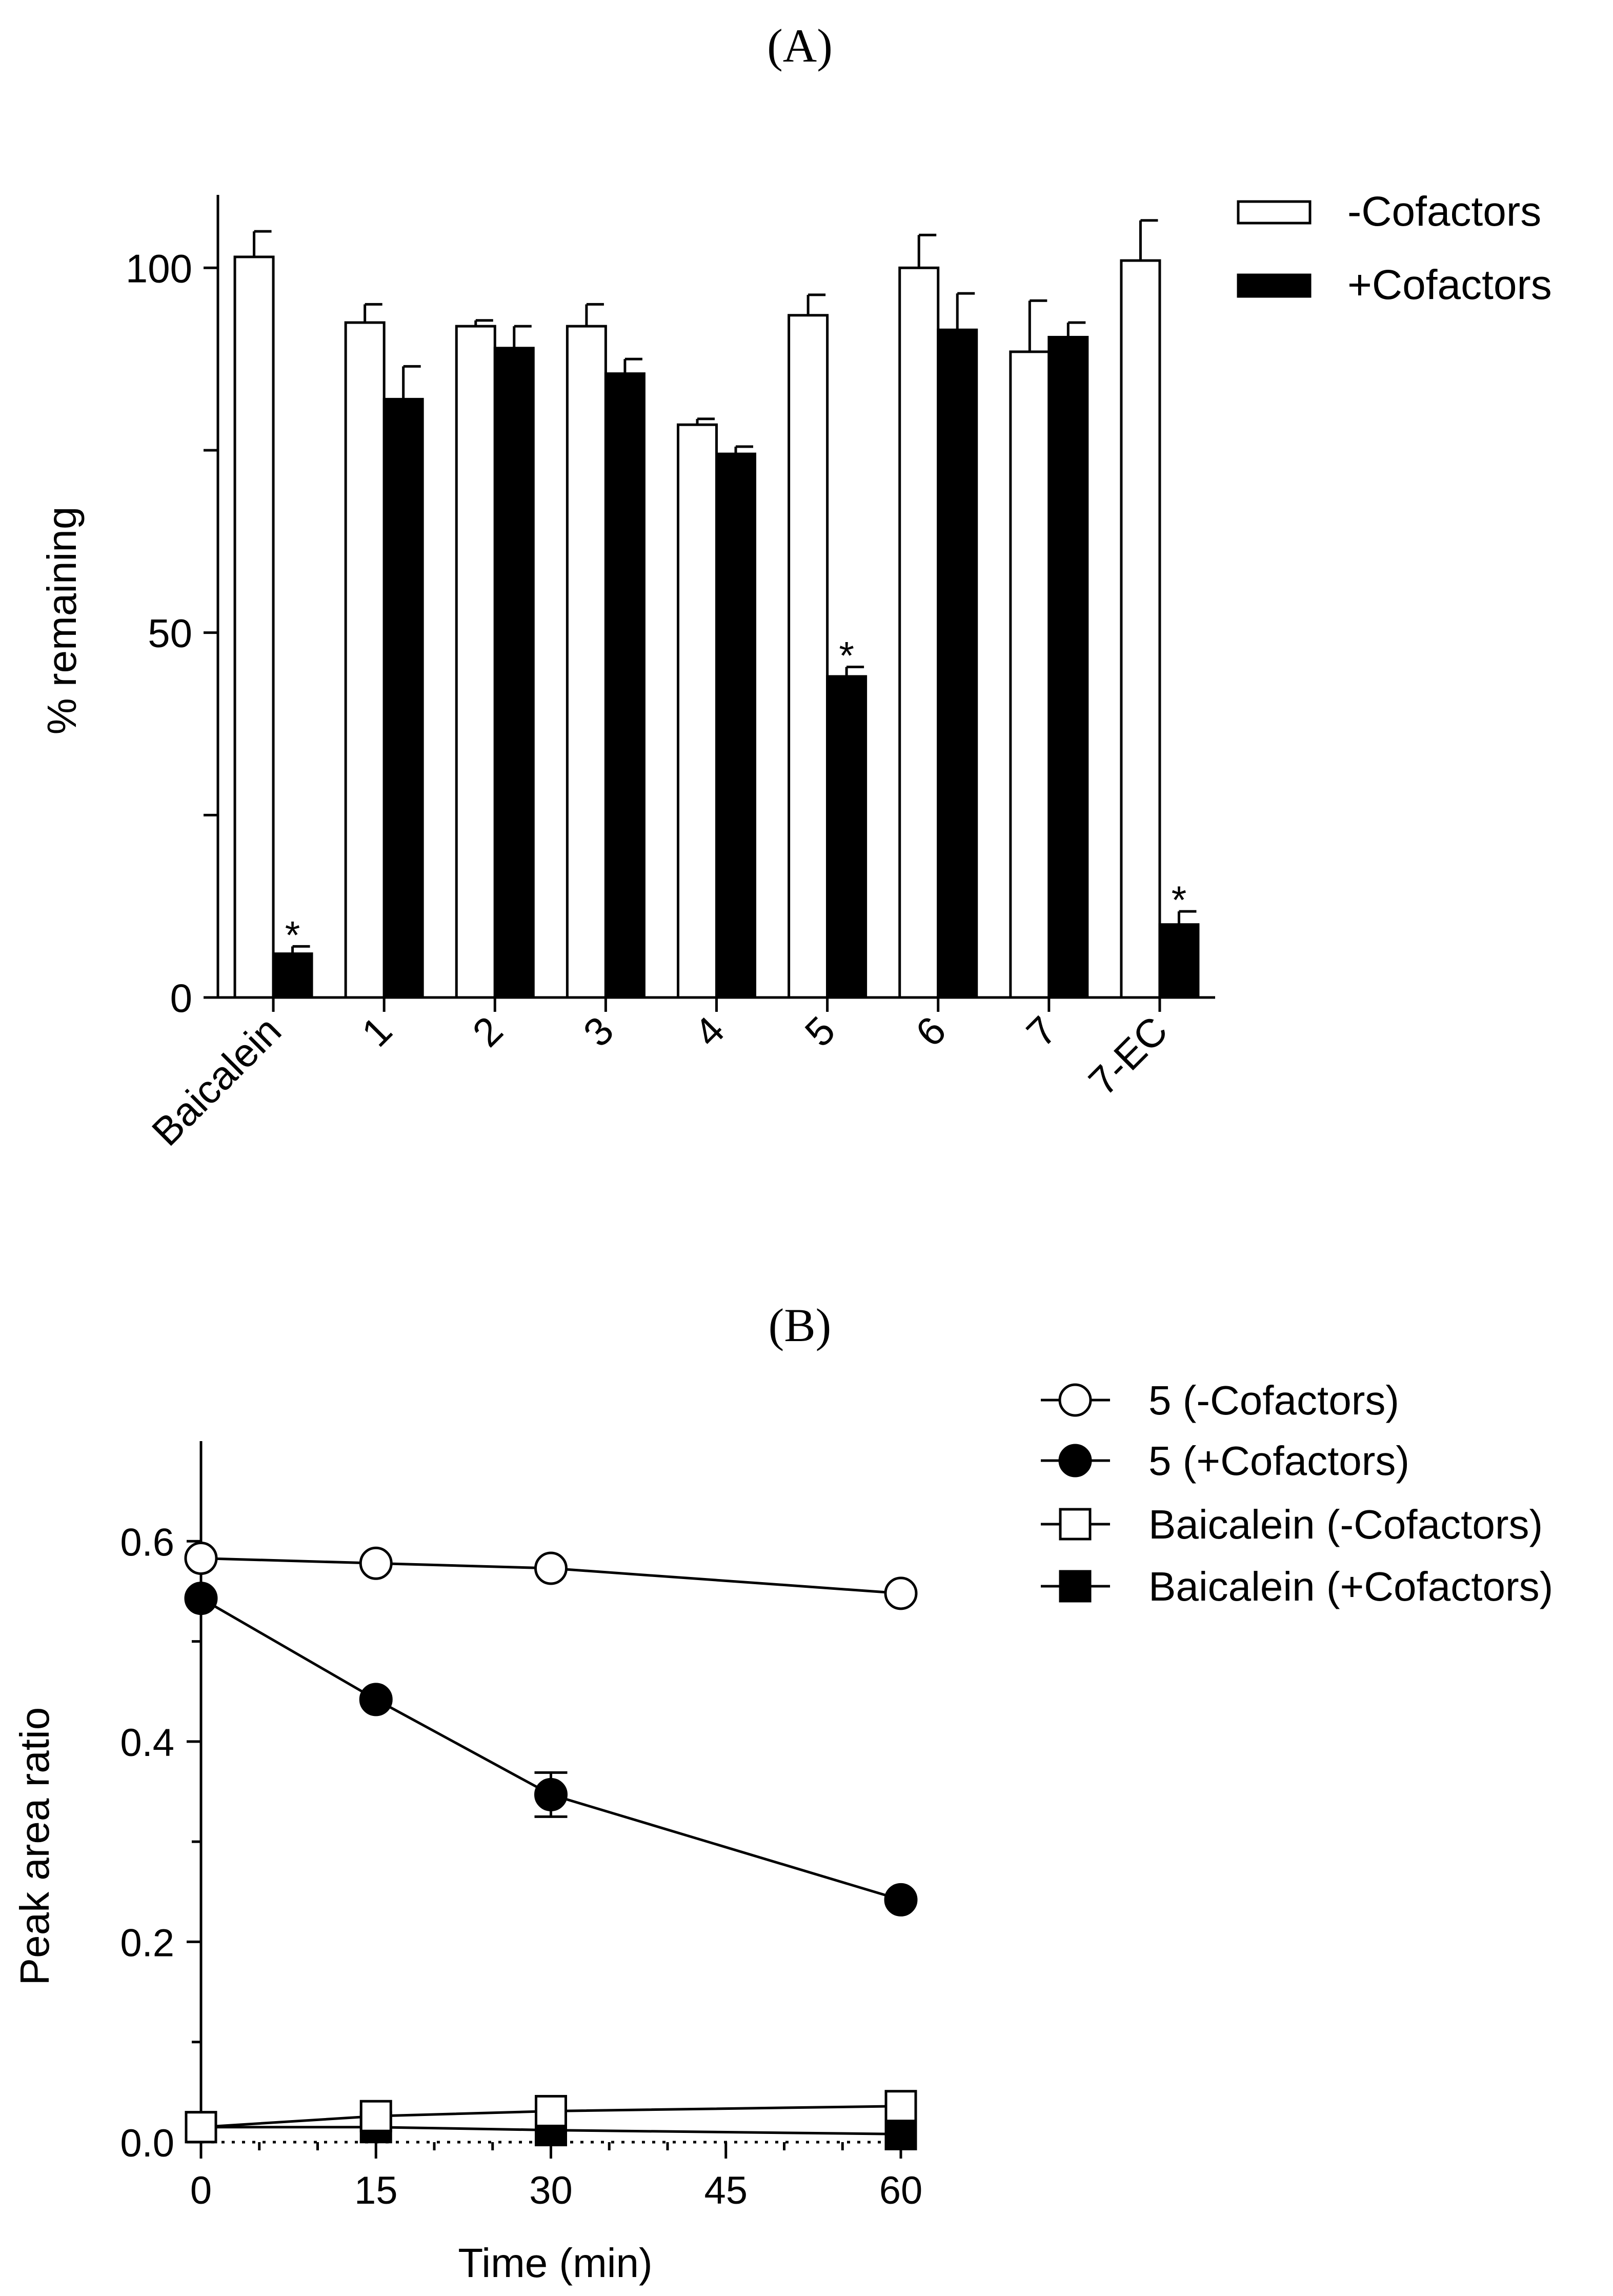  What do you see at coordinates (800, 46) in the screenshot?
I see `panel-a-label: (A)` at bounding box center [800, 46].